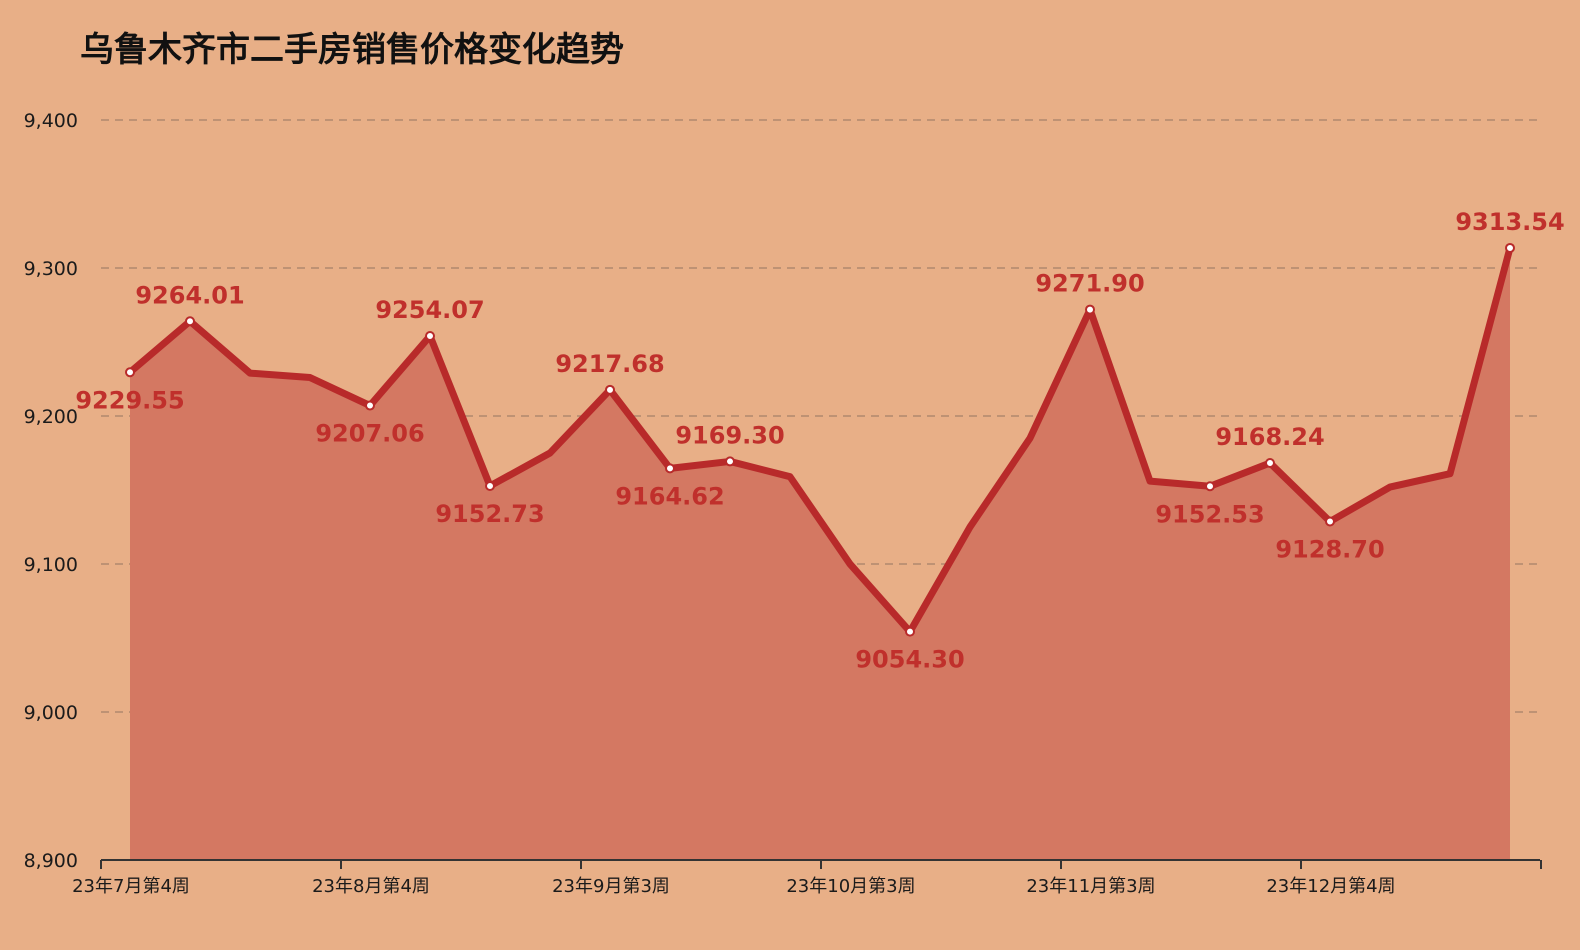  Describe the element at coordinates (369, 434) in the screenshot. I see `data-label: 9207.06` at that location.